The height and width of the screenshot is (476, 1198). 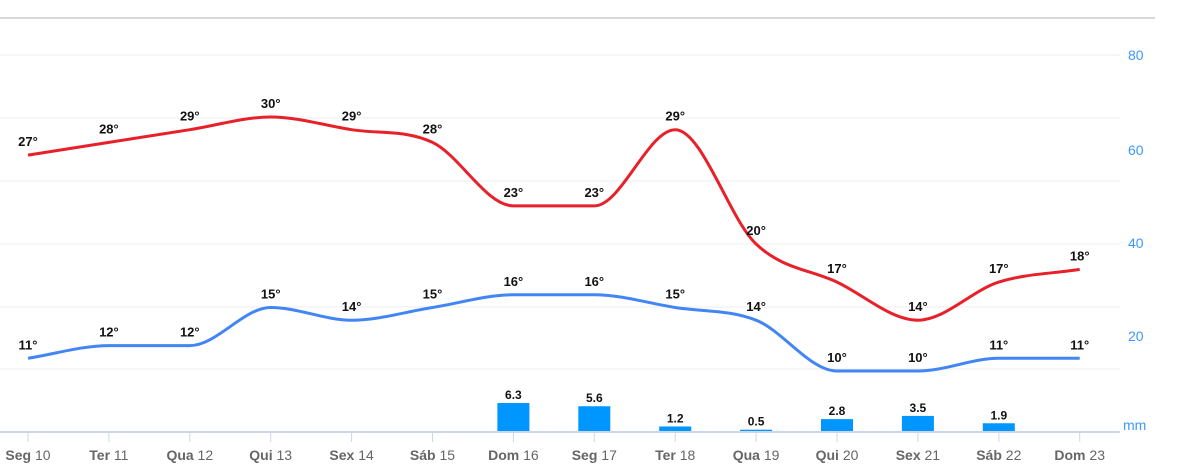 I want to click on x-tick-label: Ter 11, so click(x=108, y=455).